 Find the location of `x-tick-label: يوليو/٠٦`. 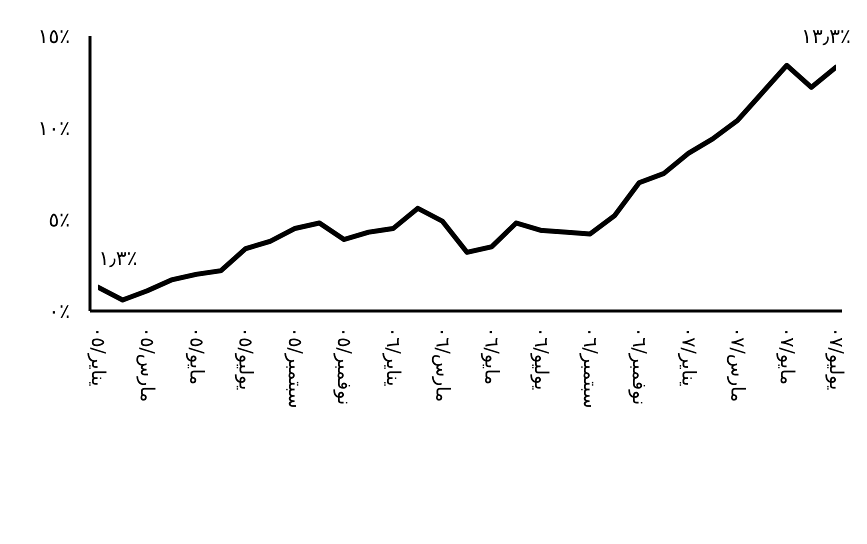

x-tick-label: يوليو/٠٦ is located at coordinates (541, 358).